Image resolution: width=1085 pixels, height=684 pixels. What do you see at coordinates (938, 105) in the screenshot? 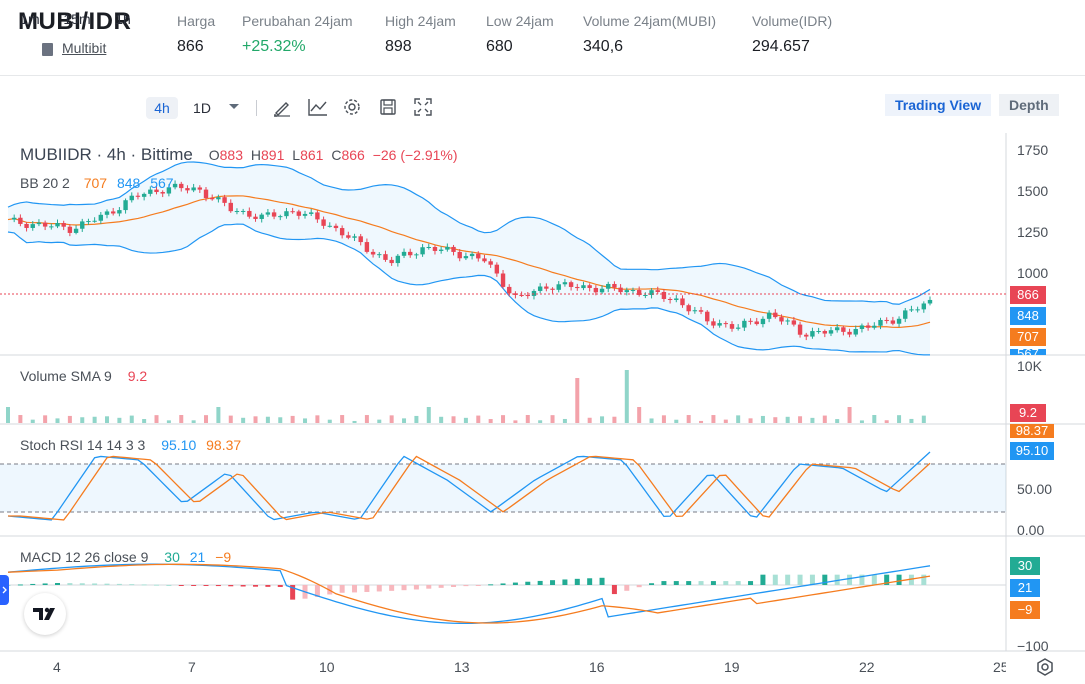
I see `trading-view-button: Trading View` at bounding box center [938, 105].